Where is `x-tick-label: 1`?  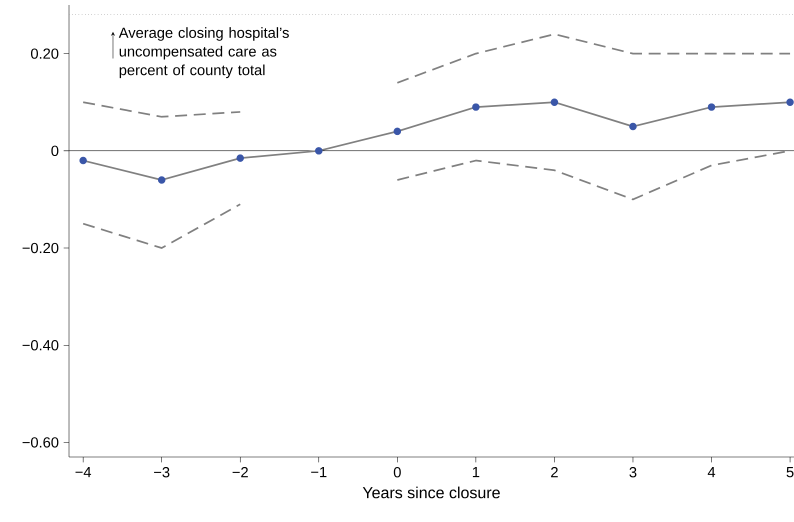 x-tick-label: 1 is located at coordinates (476, 472).